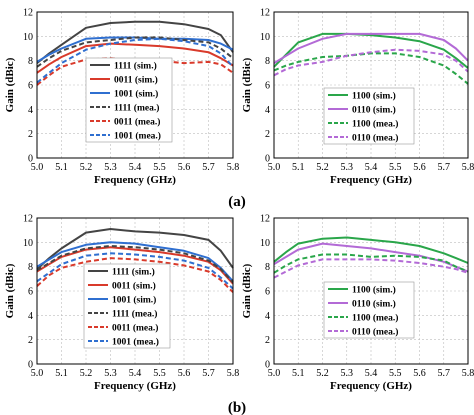 This screenshot has width=474, height=415. Describe the element at coordinates (375, 138) in the screenshot. I see `legend-entry: 0110 (mea.)` at that location.